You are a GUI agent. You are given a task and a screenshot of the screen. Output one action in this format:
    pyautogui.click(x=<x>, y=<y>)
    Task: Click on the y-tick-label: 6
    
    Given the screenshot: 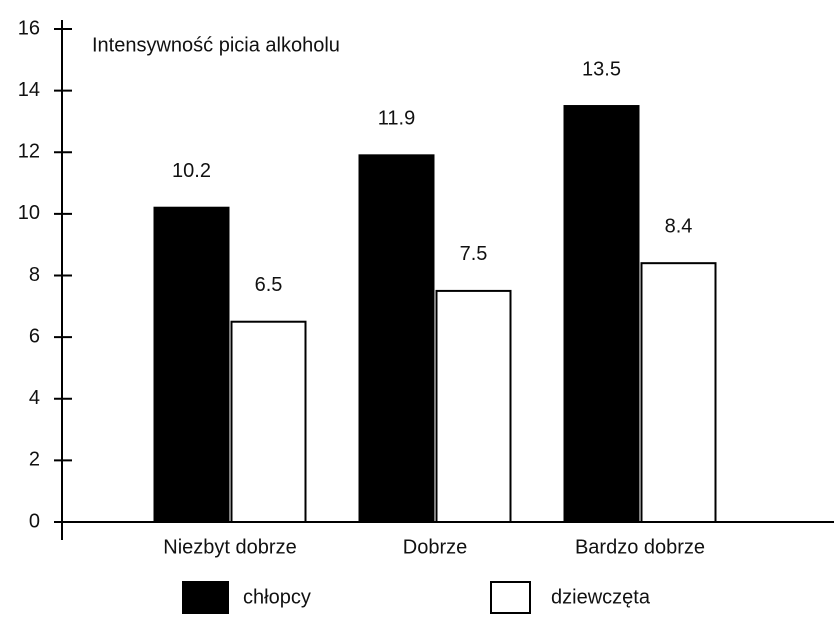 What is the action you would take?
    pyautogui.click(x=34, y=336)
    